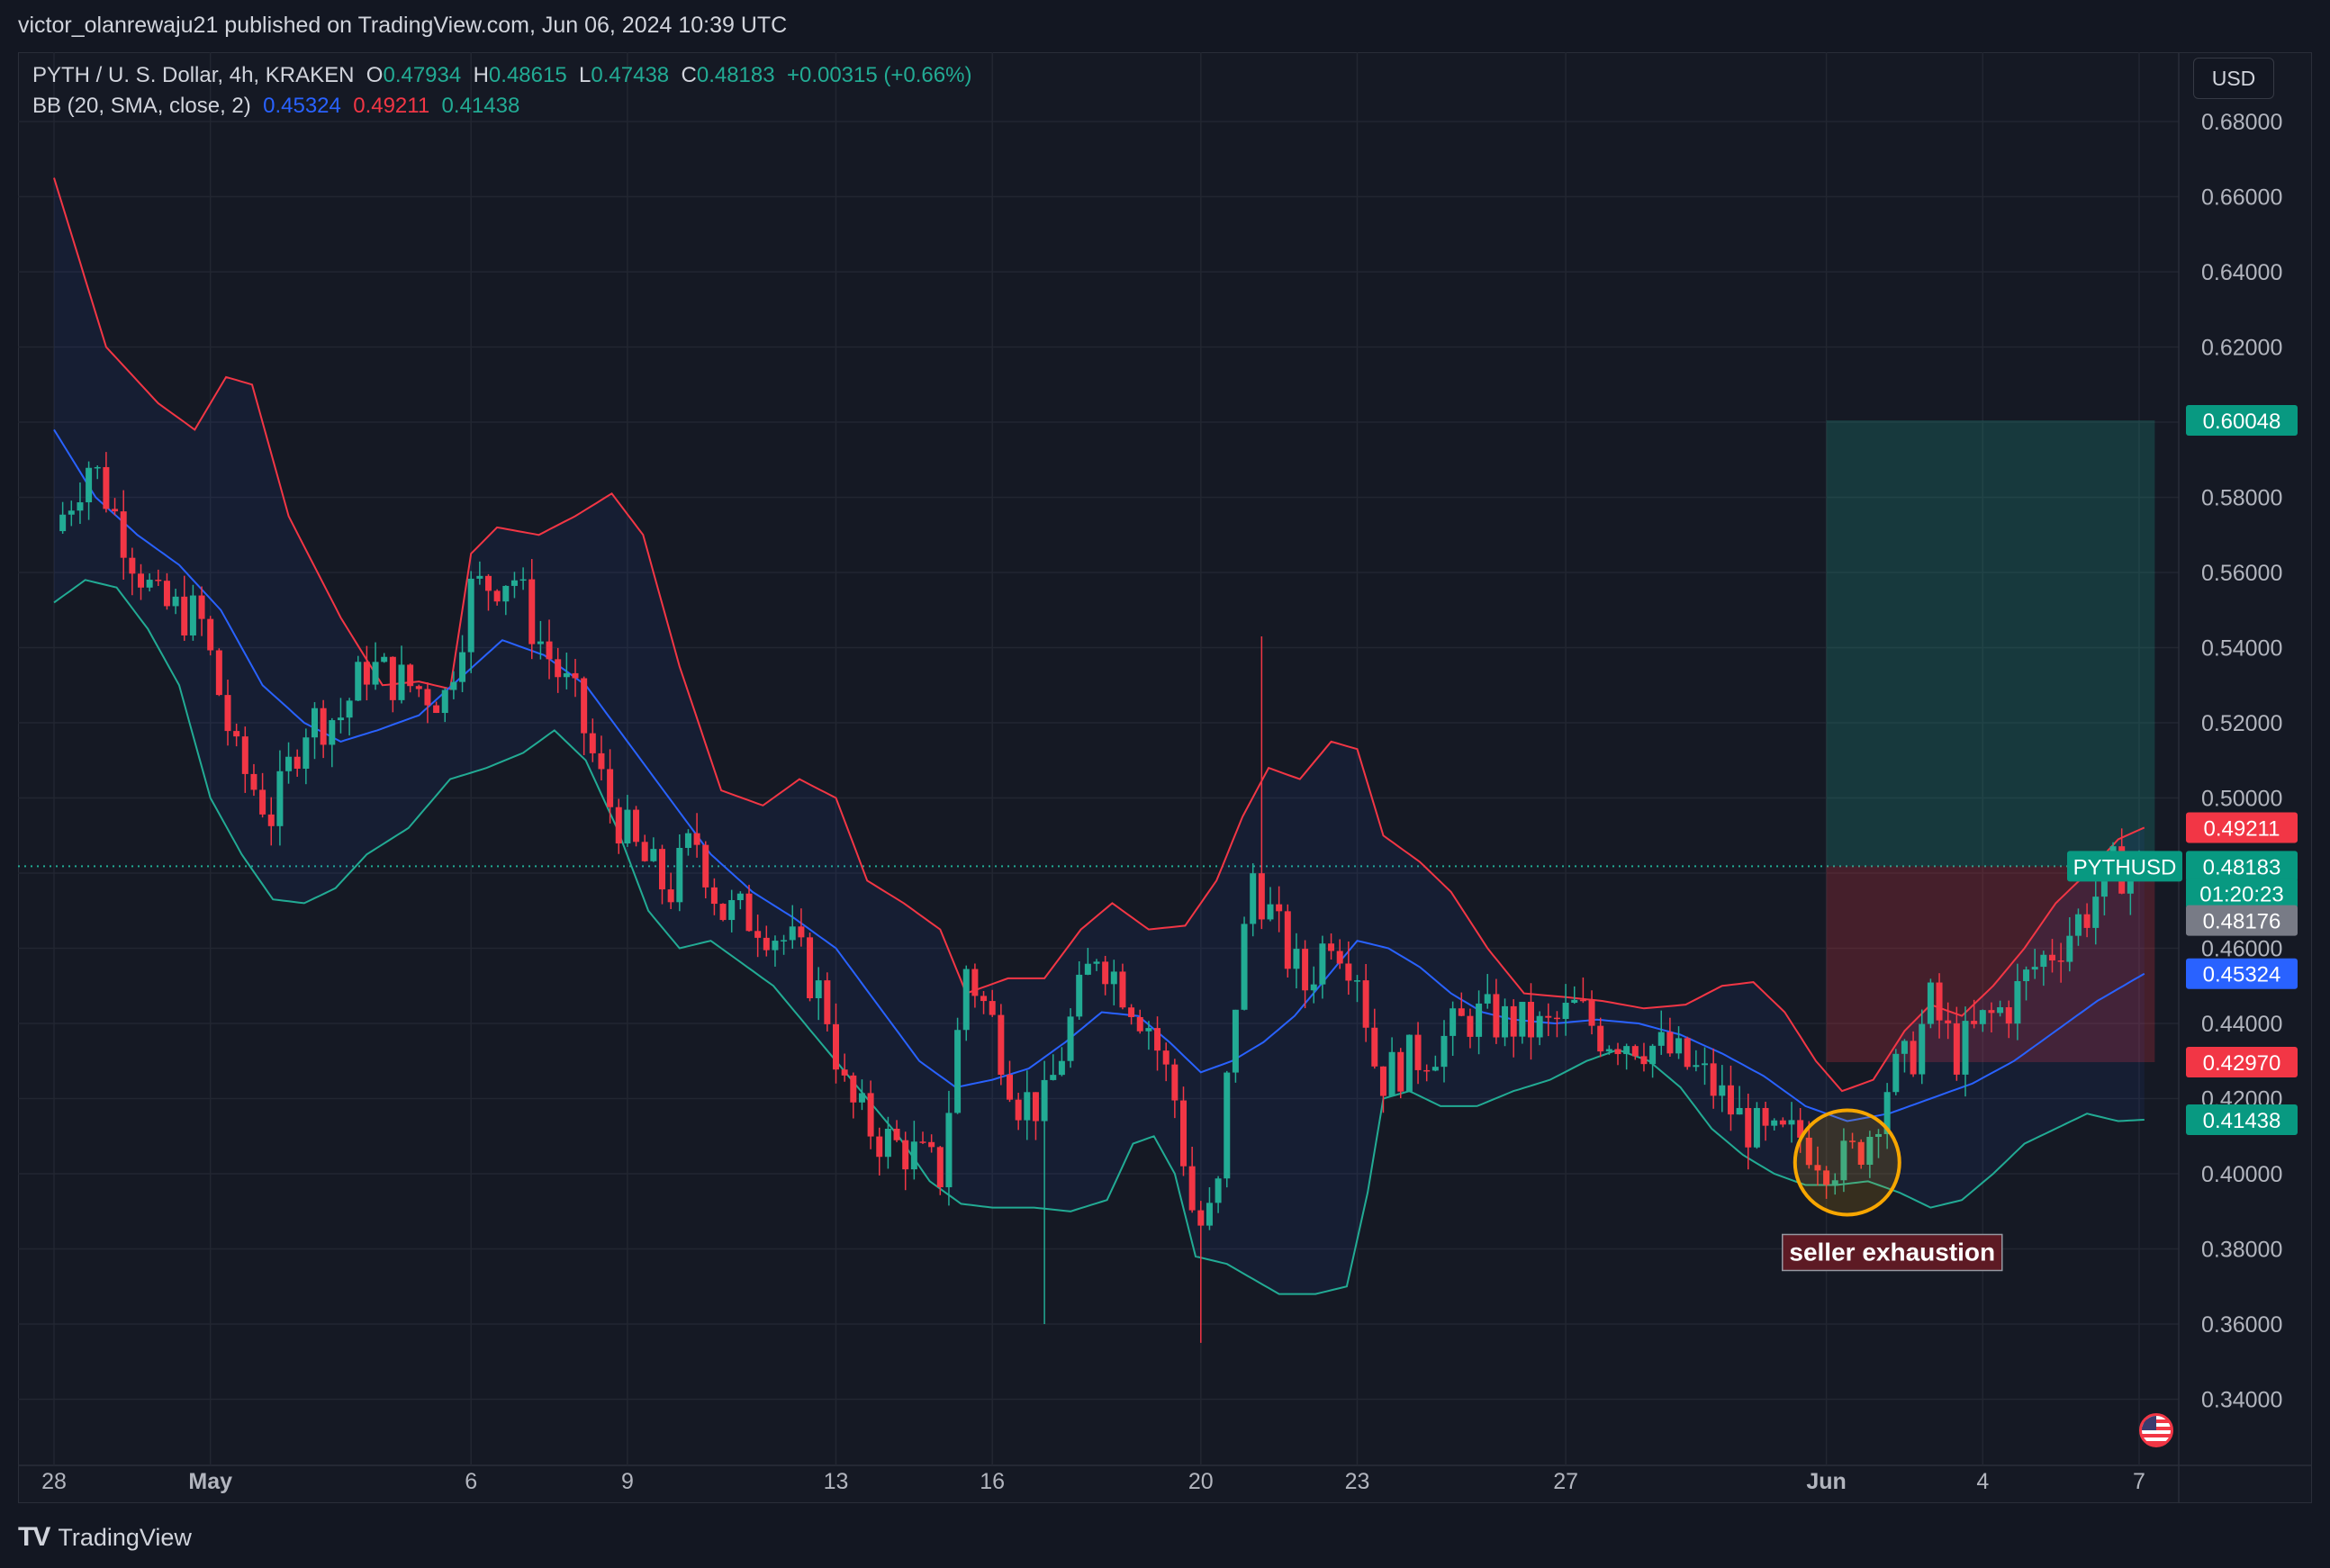  I want to click on brand-name: TradingView, so click(125, 1537).